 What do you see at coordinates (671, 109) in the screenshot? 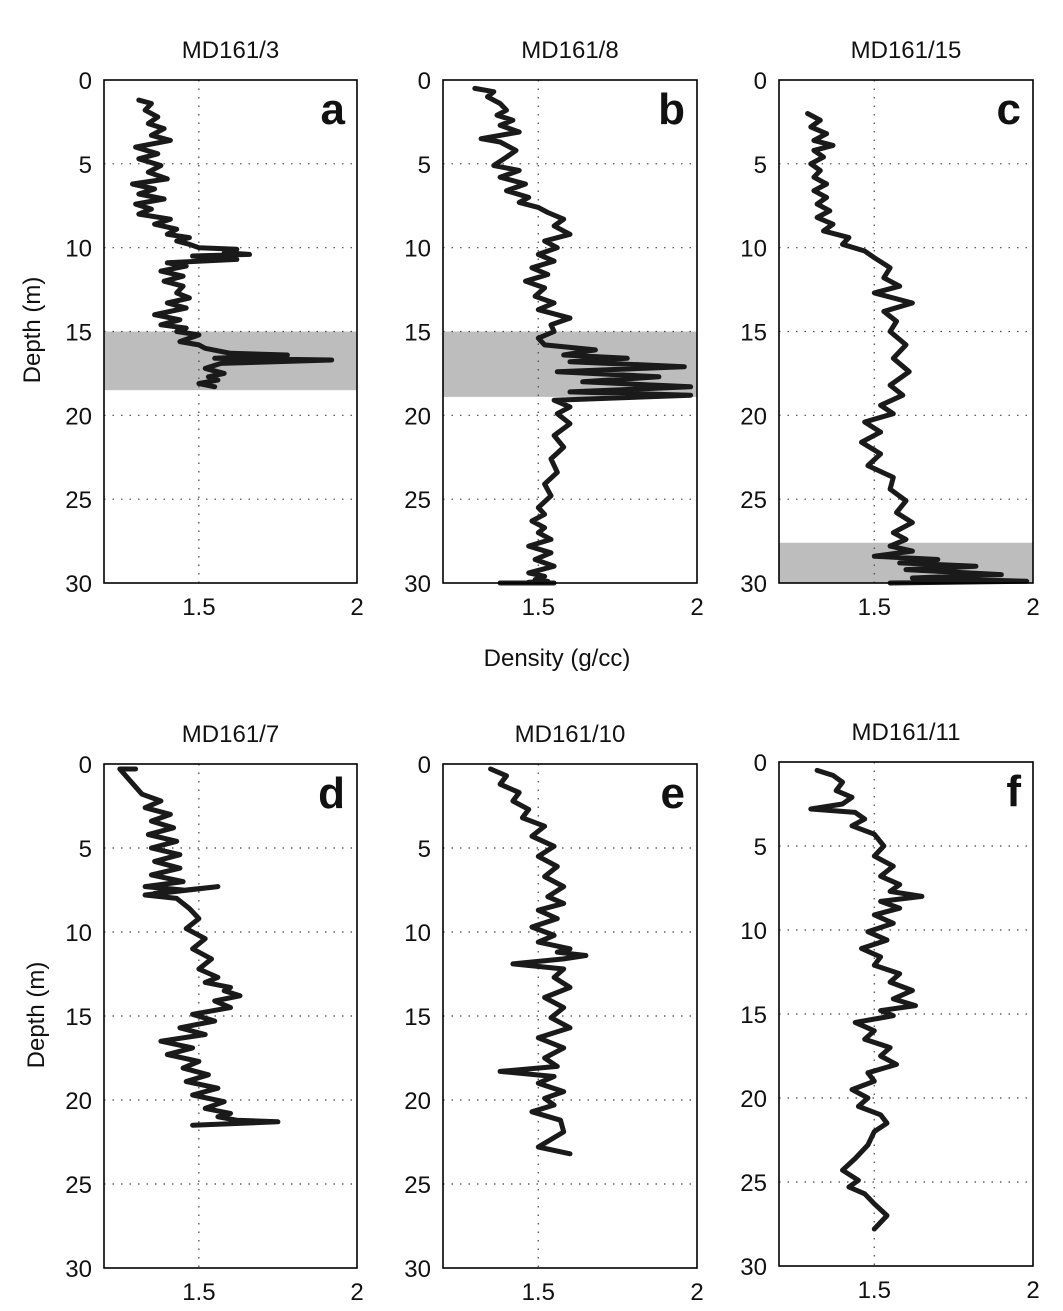
I see `panel-letter-b: b` at bounding box center [671, 109].